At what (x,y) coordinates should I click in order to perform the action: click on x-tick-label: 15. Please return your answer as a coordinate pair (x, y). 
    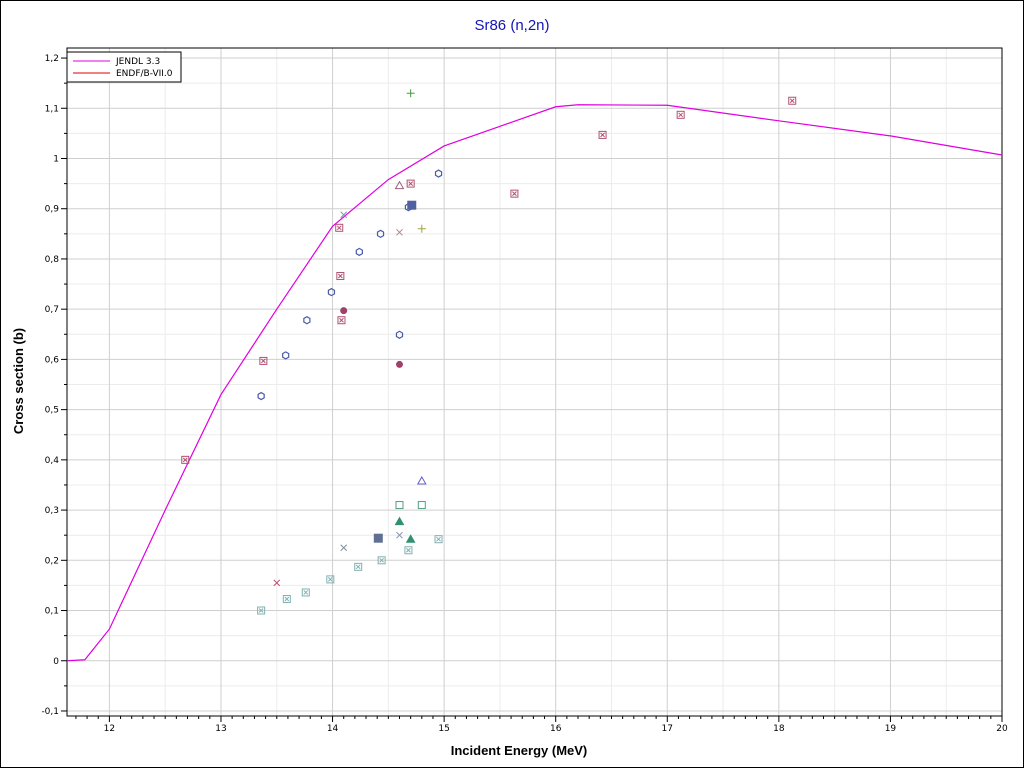
    Looking at the image, I should click on (443, 729).